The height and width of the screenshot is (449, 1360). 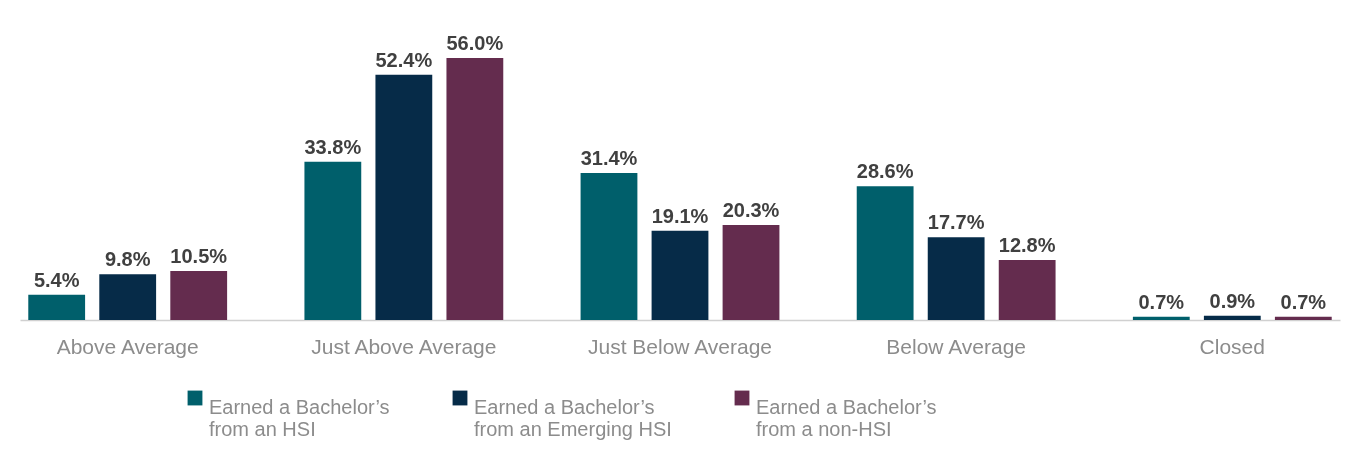 What do you see at coordinates (956, 222) in the screenshot?
I see `data-label: 17.7%` at bounding box center [956, 222].